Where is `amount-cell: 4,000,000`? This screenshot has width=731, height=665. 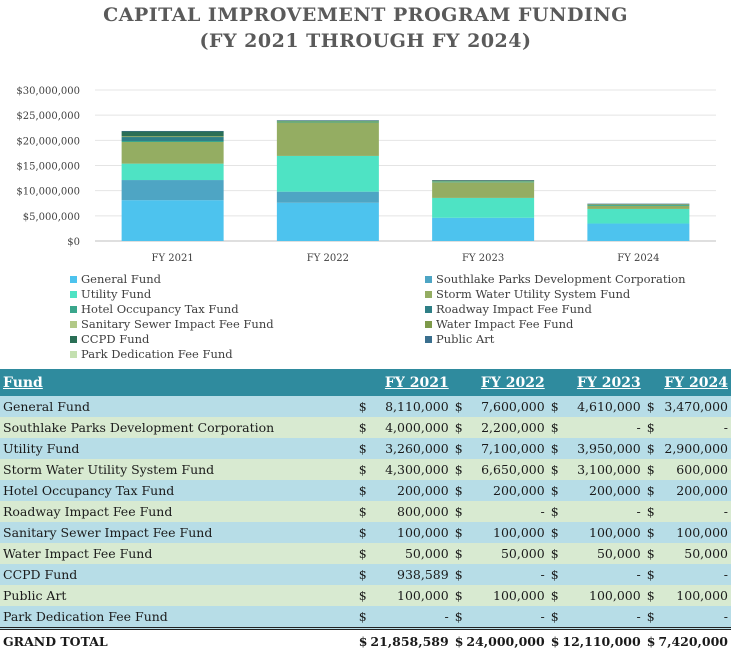 amount-cell: 4,000,000 is located at coordinates (409, 427).